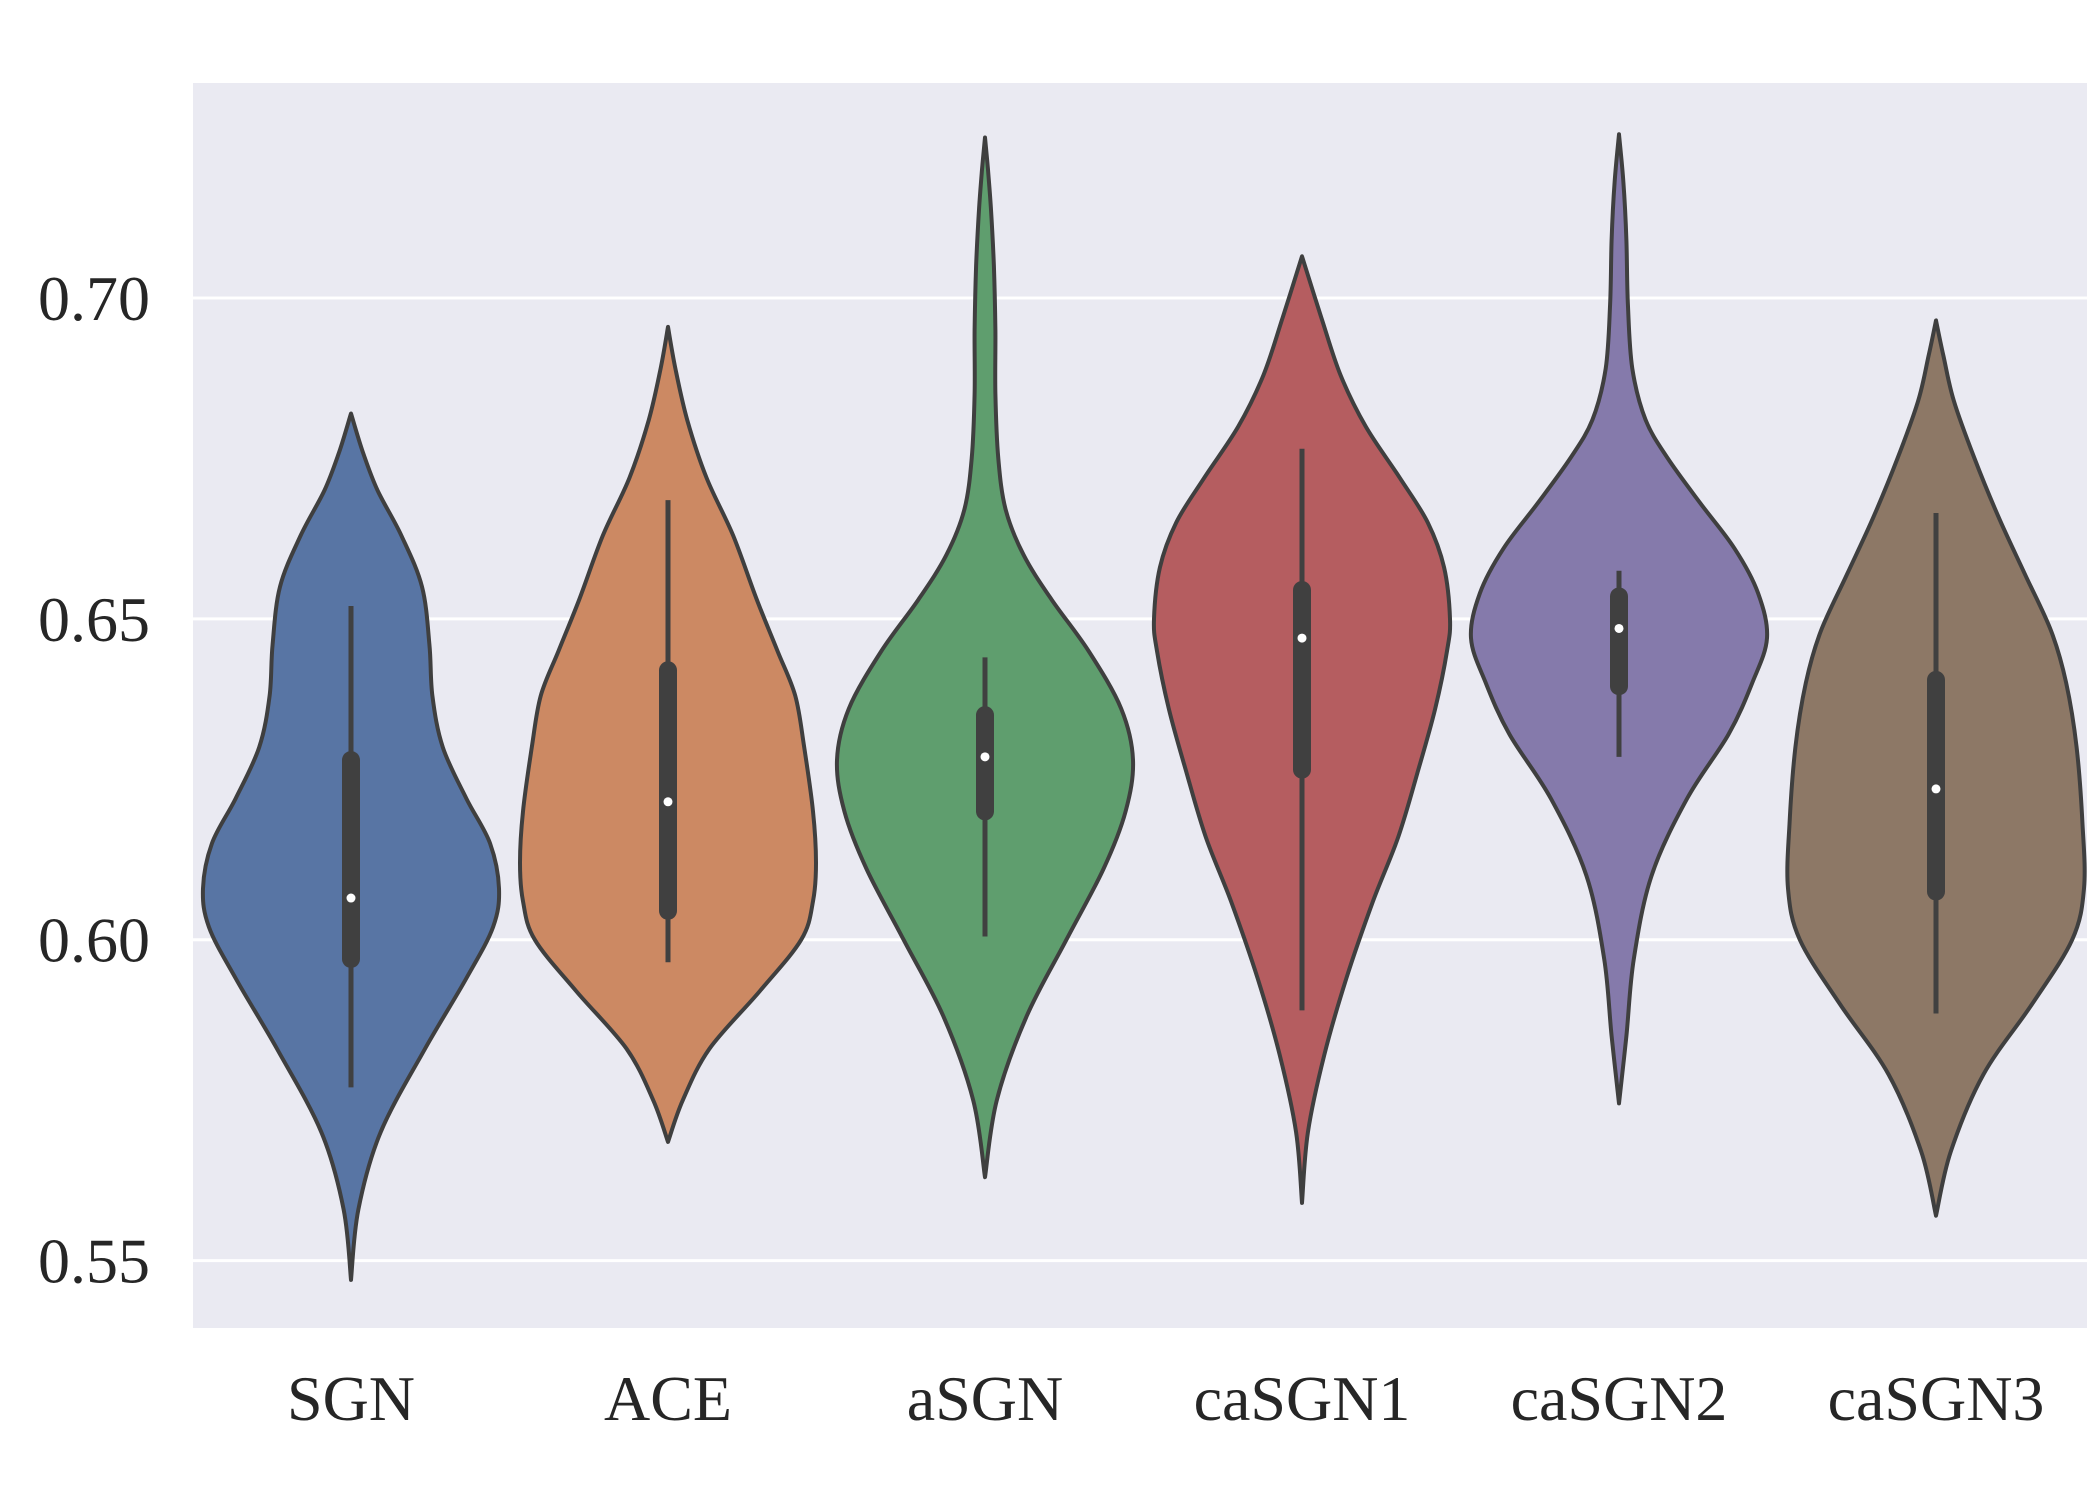 This screenshot has width=2100, height=1485. I want to click on y-tick-label: 0.65, so click(94, 619).